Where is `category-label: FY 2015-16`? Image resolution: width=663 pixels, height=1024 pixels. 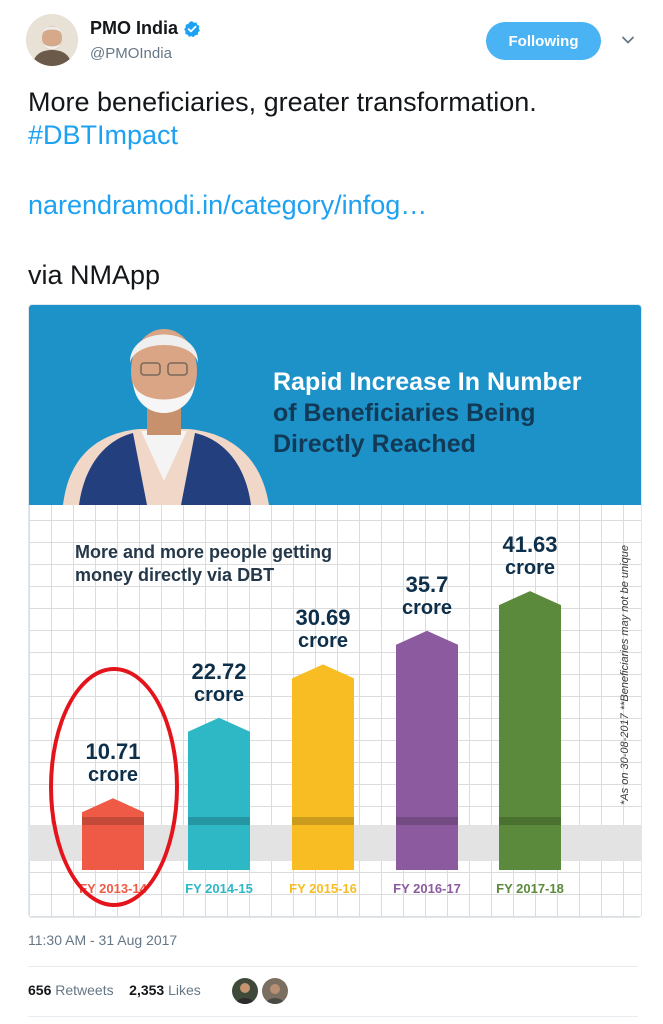 category-label: FY 2015-16 is located at coordinates (323, 888).